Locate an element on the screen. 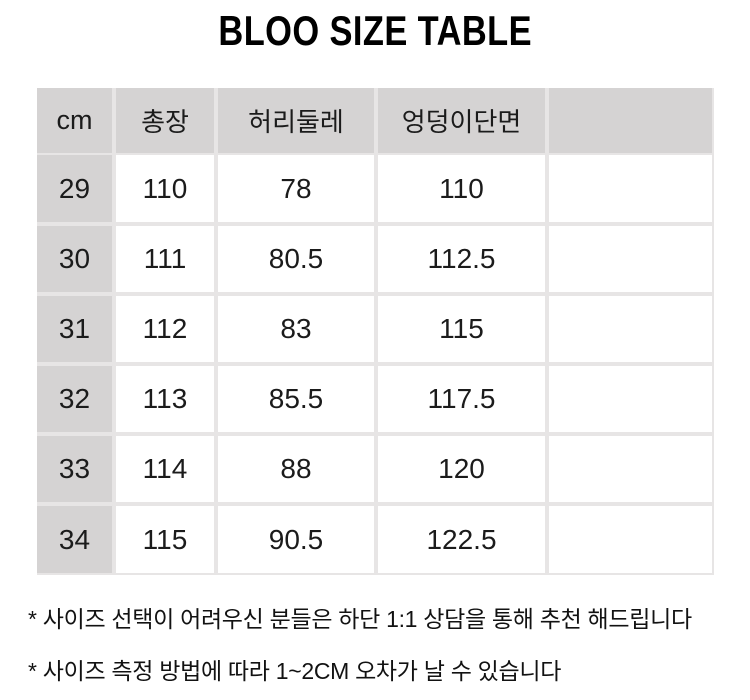  table-row: 29 110 78 110 is located at coordinates (375, 190).